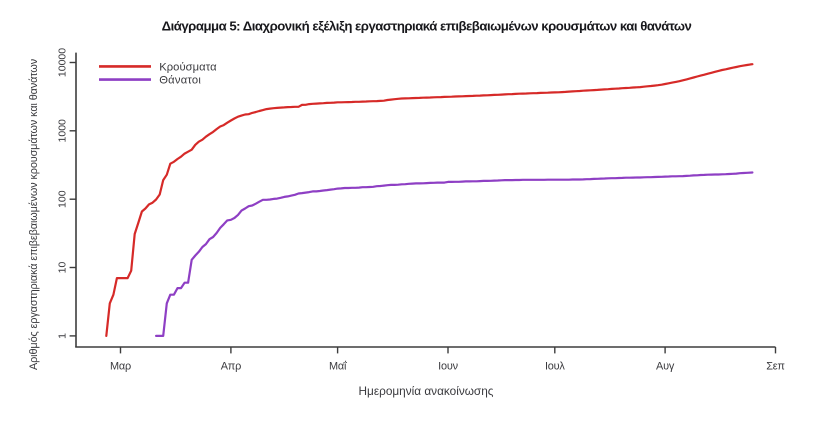 The image size is (840, 426). Describe the element at coordinates (338, 367) in the screenshot. I see `svg-text: Μαΐ` at that location.